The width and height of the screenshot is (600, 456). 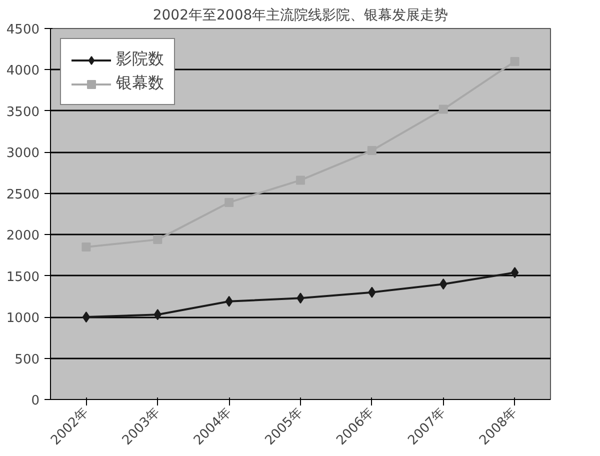 What do you see at coordinates (23, 236) in the screenshot?
I see `y-tick-label: 2000` at bounding box center [23, 236].